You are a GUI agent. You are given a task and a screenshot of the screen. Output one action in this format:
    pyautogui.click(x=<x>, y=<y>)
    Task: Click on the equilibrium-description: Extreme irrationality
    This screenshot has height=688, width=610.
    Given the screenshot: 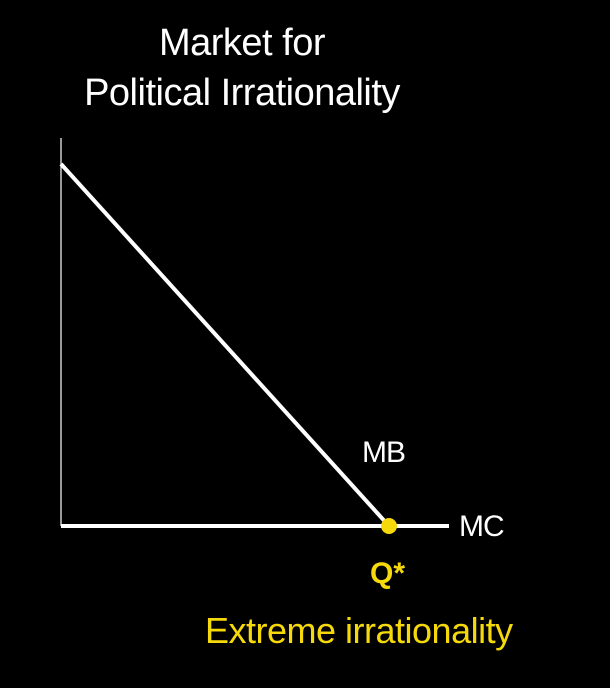 What is the action you would take?
    pyautogui.click(x=359, y=630)
    